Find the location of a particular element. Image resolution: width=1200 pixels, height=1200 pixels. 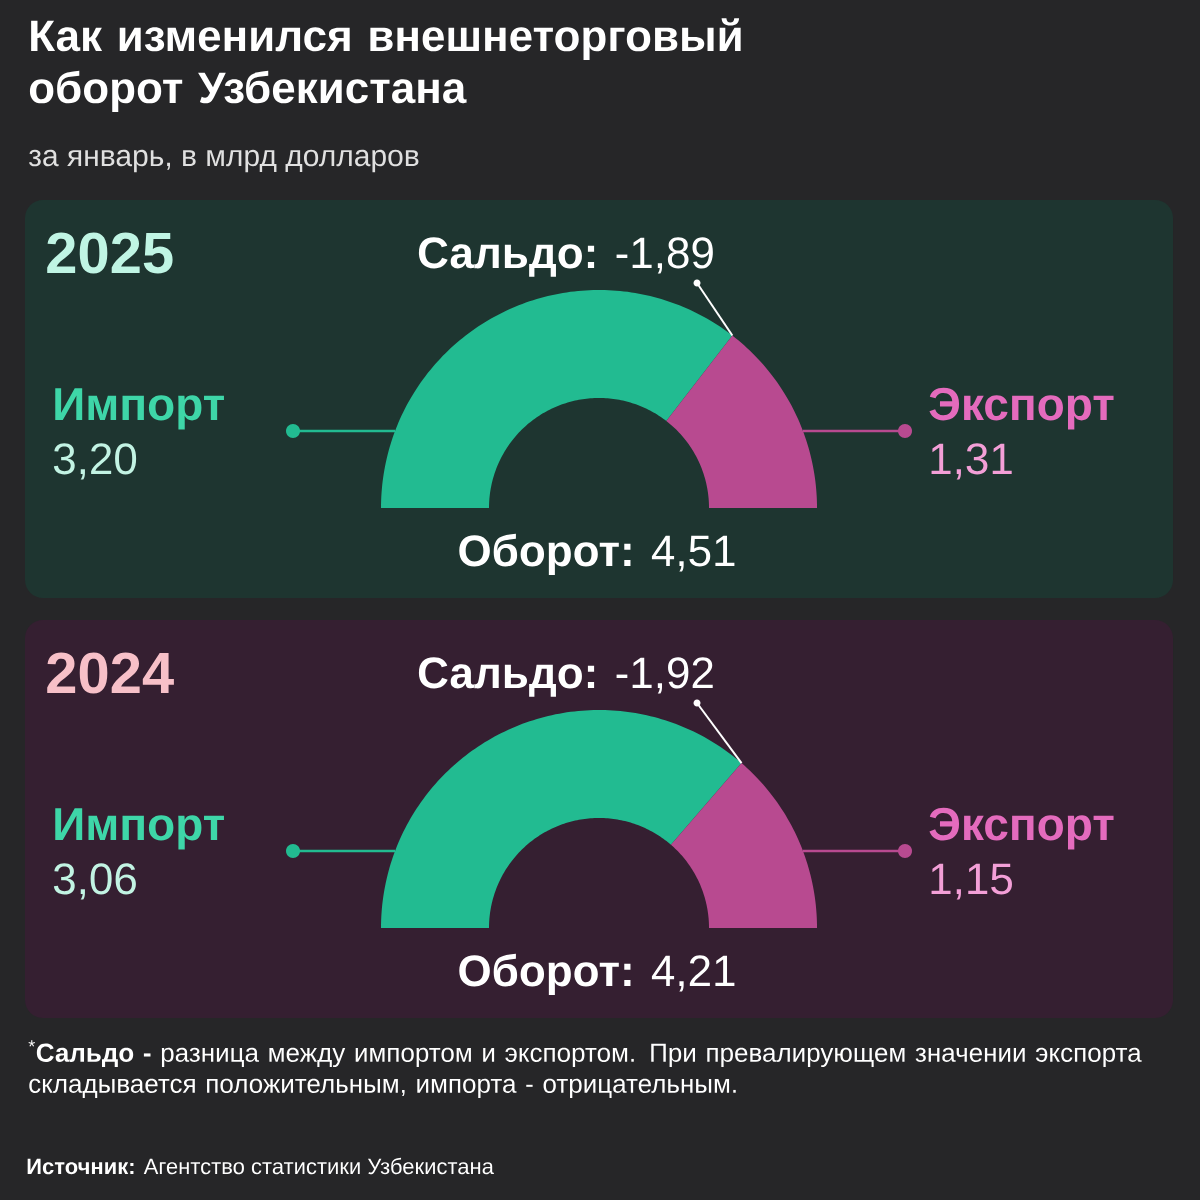

text: Оборот: 4,21 is located at coordinates (597, 974).